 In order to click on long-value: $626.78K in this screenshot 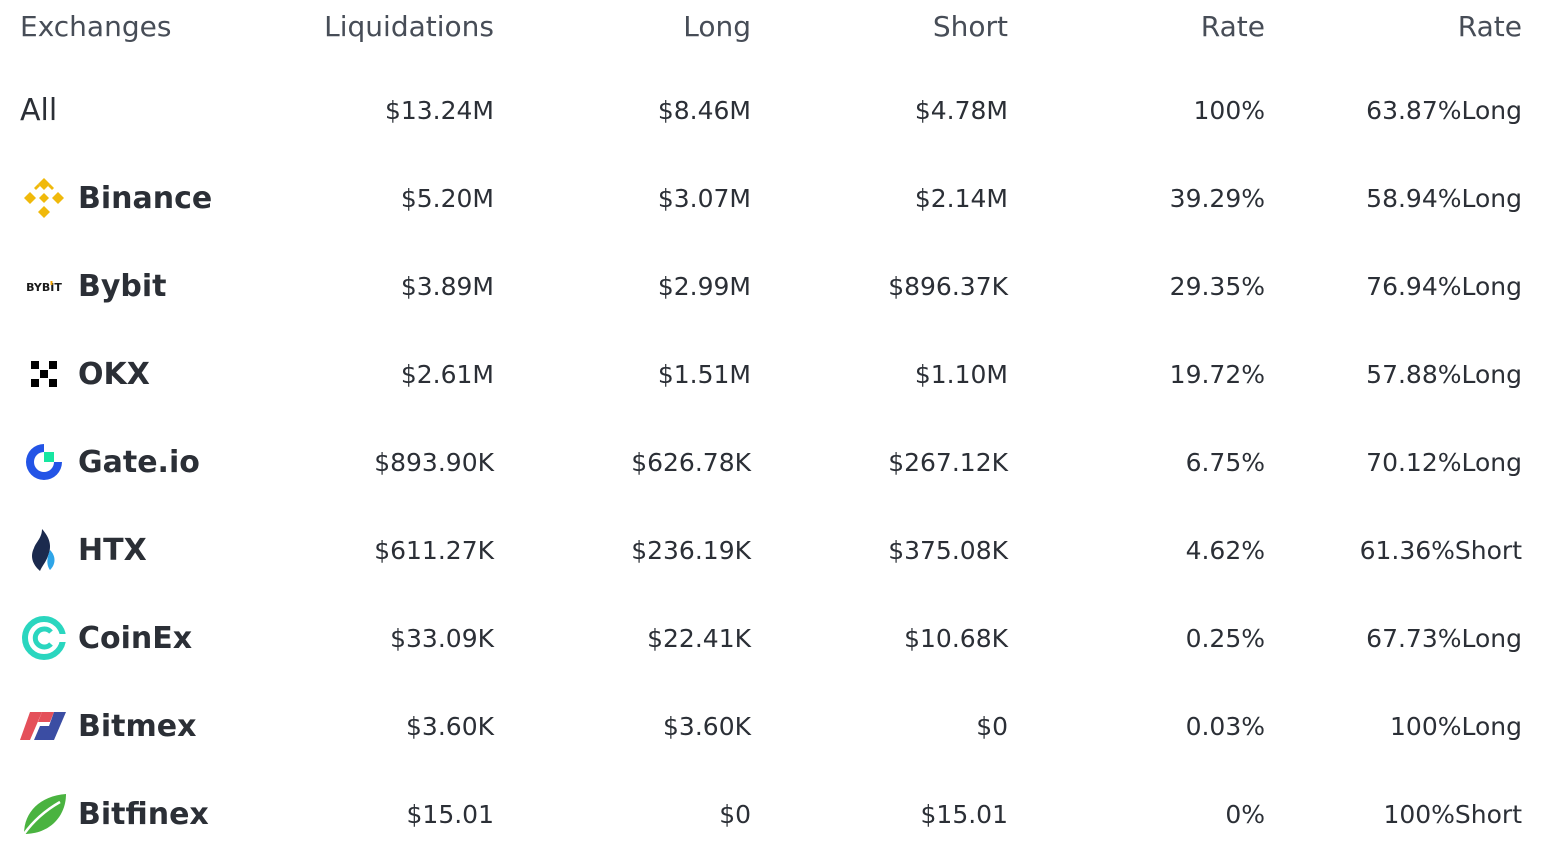, I will do `click(691, 462)`.